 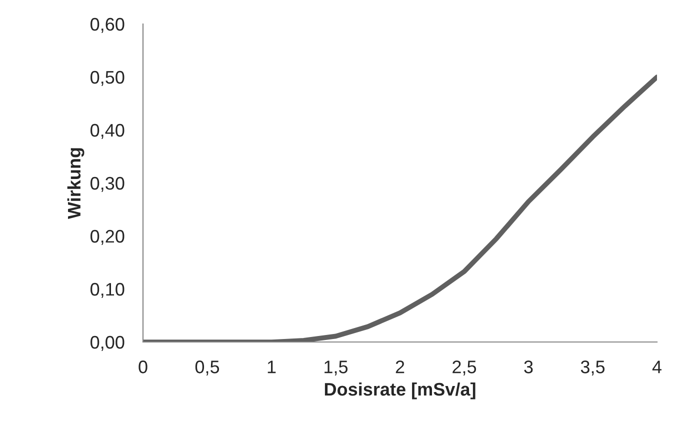 What do you see at coordinates (400, 367) in the screenshot?
I see `x-tick-label: 2` at bounding box center [400, 367].